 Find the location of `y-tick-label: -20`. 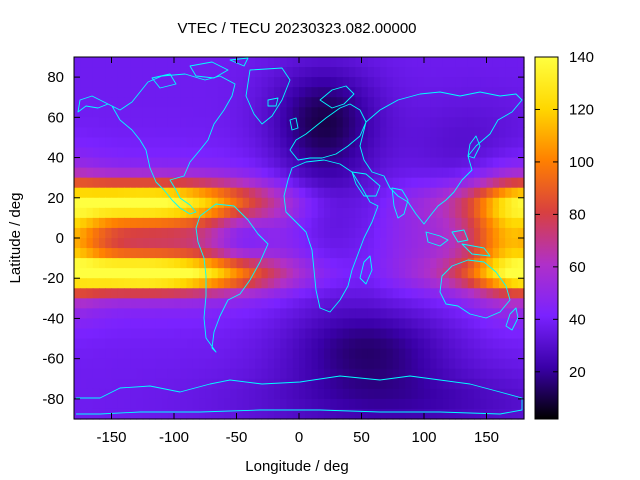

y-tick-label: -20 is located at coordinates (53, 278).